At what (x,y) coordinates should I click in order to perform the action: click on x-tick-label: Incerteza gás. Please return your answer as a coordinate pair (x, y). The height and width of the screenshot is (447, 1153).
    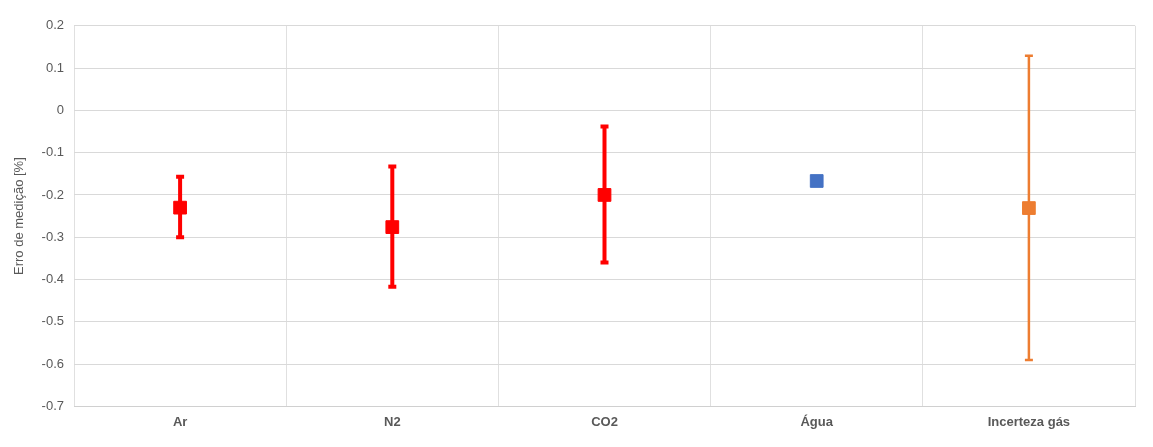
    Looking at the image, I should click on (1029, 421).